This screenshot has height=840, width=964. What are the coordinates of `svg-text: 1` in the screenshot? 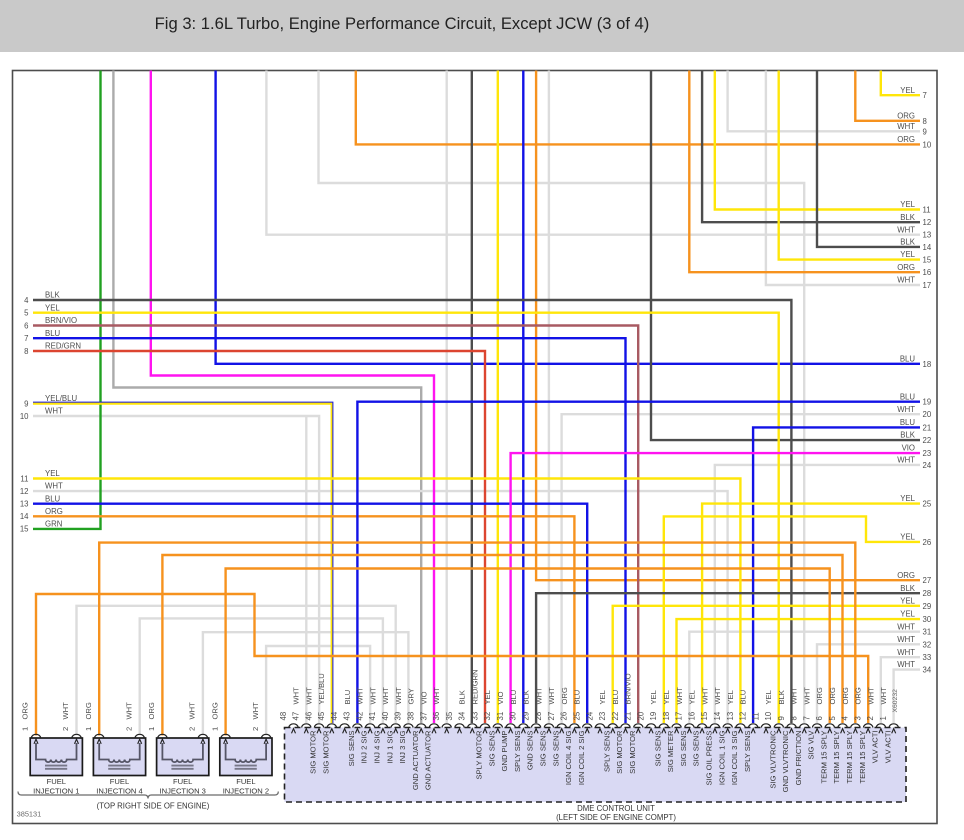 It's located at (151, 729).